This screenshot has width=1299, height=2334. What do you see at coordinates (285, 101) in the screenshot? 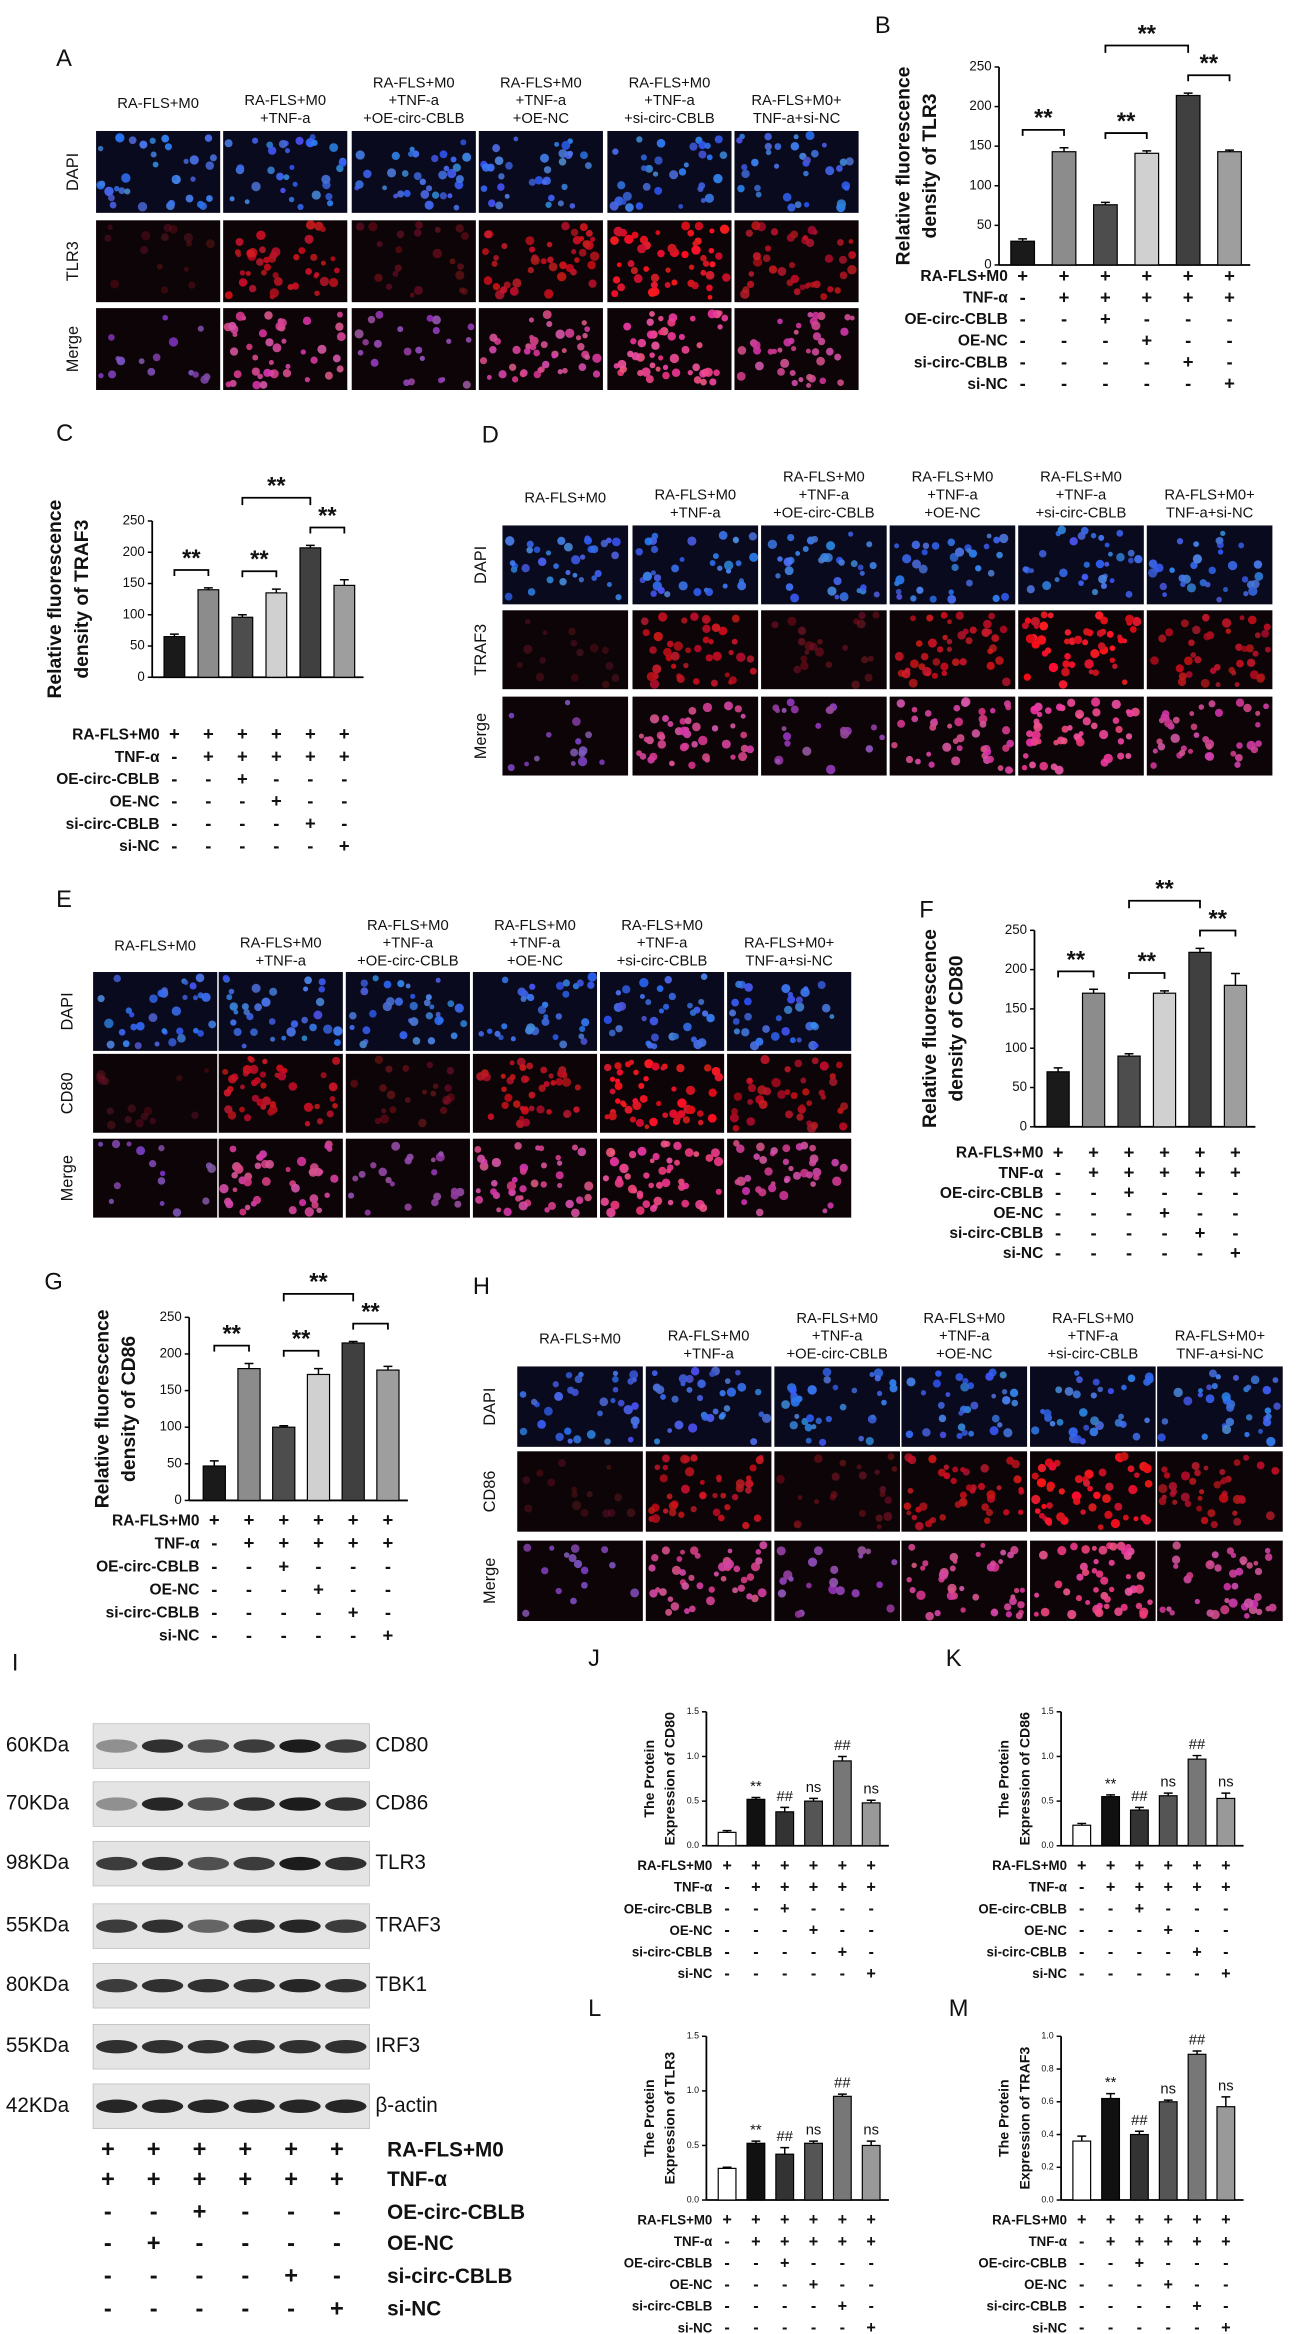
I see `column-label: RA-FLS+M0` at bounding box center [285, 101].